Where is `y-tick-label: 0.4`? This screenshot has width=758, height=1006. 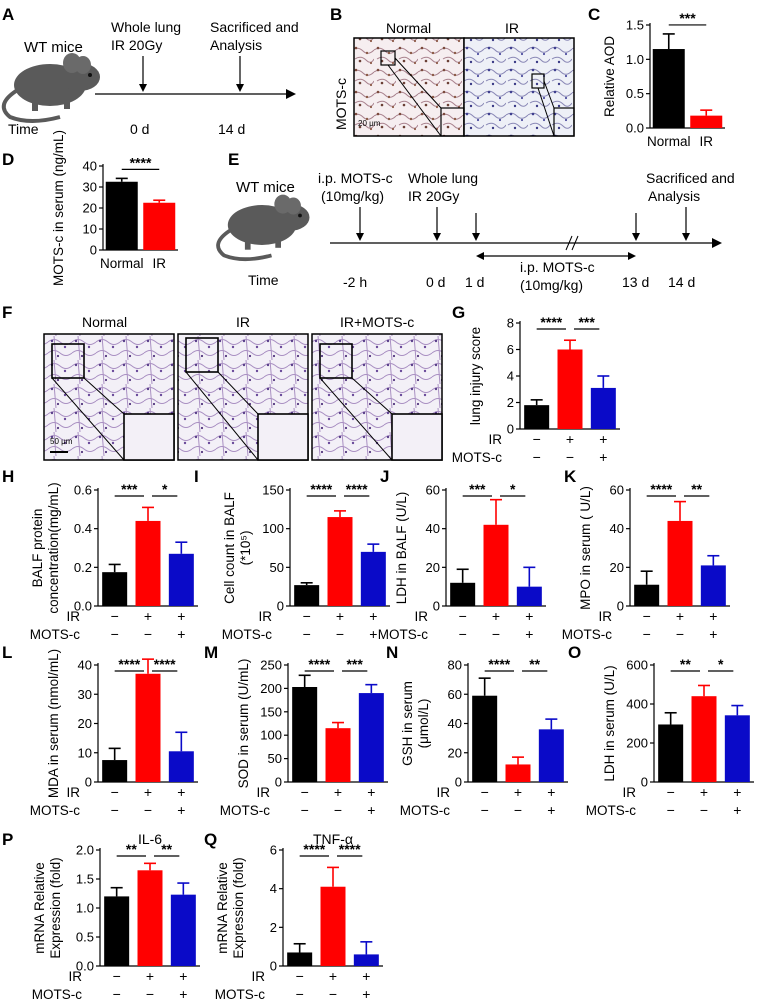
y-tick-label: 0.4 is located at coordinates (83, 528).